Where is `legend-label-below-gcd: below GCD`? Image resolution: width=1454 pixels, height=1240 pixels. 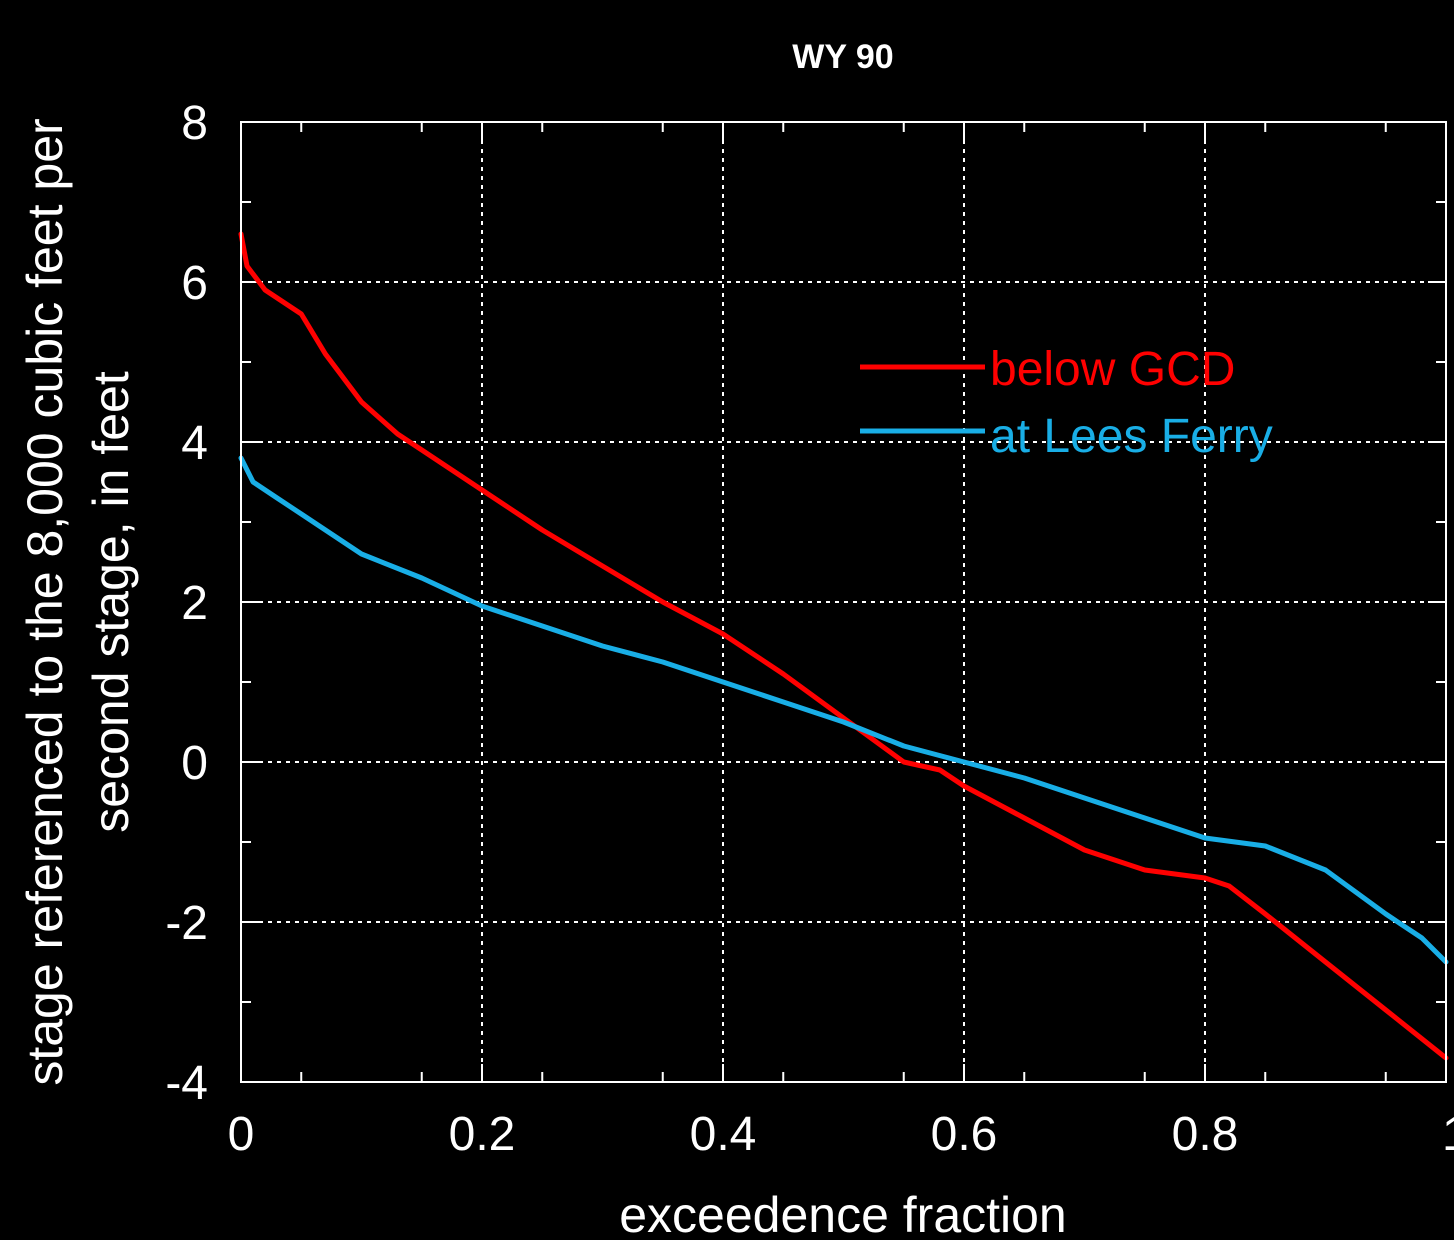
legend-label-below-gcd: below GCD is located at coordinates (1112, 369).